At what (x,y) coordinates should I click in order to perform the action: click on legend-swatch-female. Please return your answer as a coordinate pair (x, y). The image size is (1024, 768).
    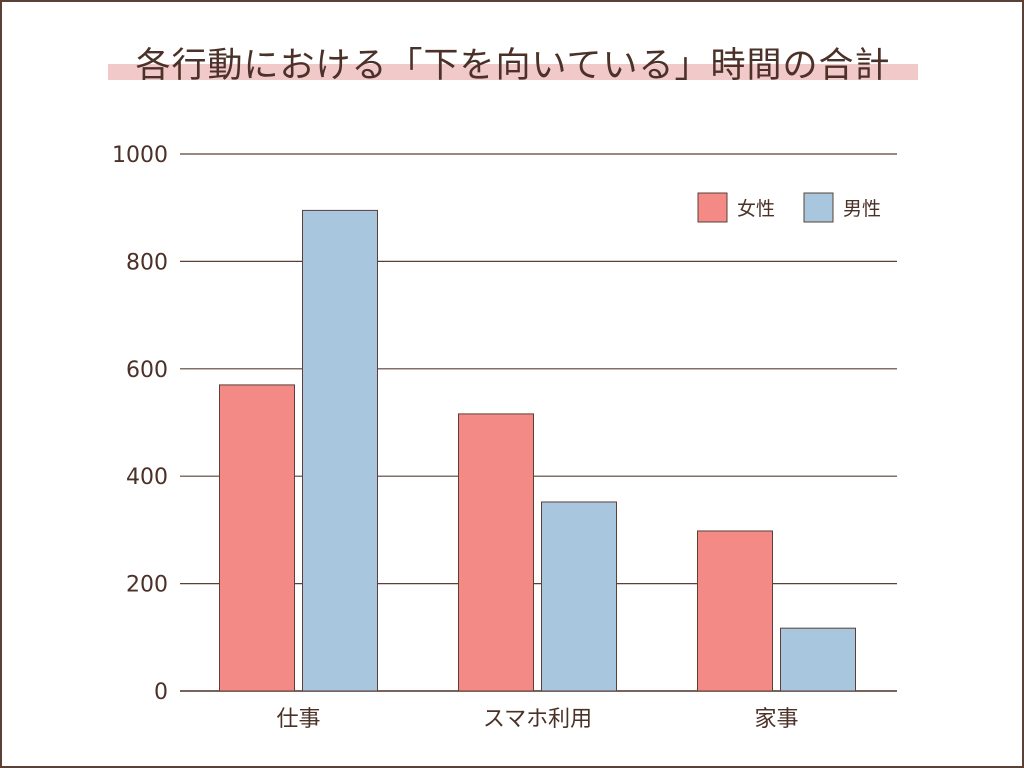
    Looking at the image, I should click on (712, 207).